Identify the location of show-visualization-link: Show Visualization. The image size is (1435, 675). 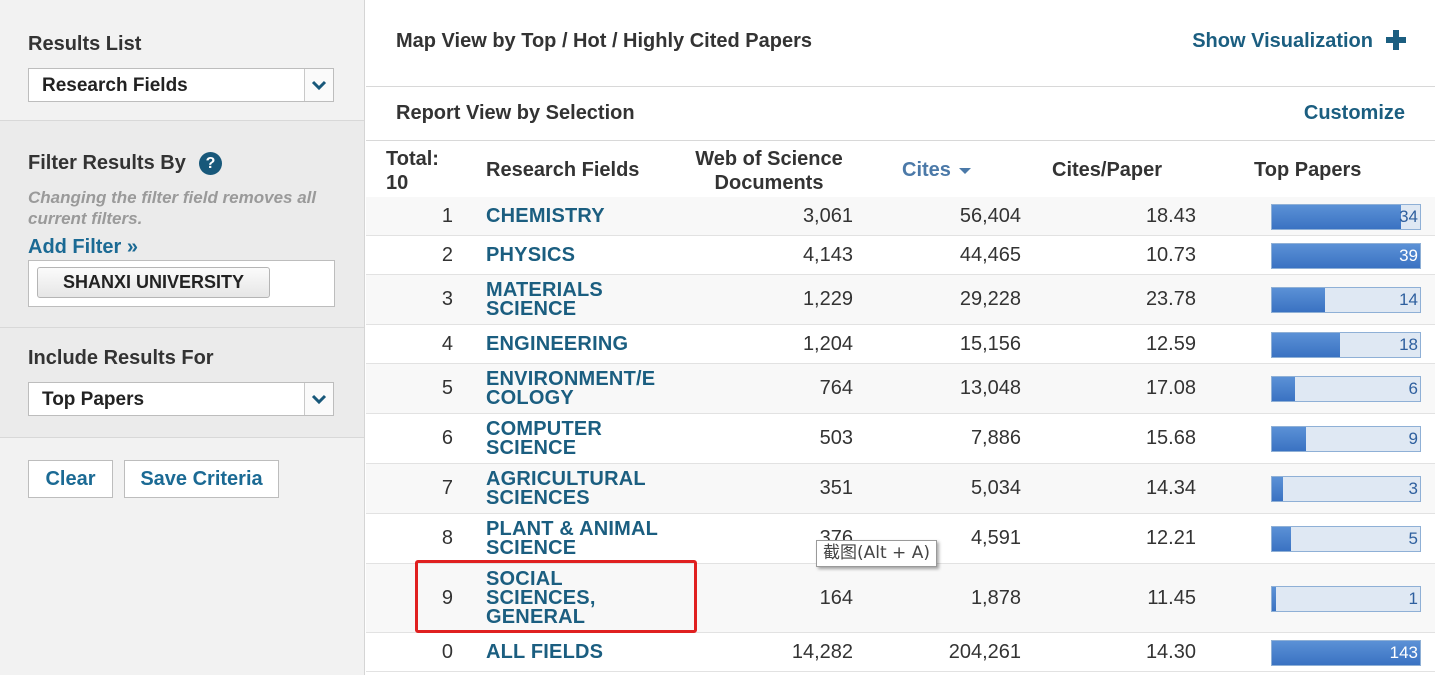
(1282, 41).